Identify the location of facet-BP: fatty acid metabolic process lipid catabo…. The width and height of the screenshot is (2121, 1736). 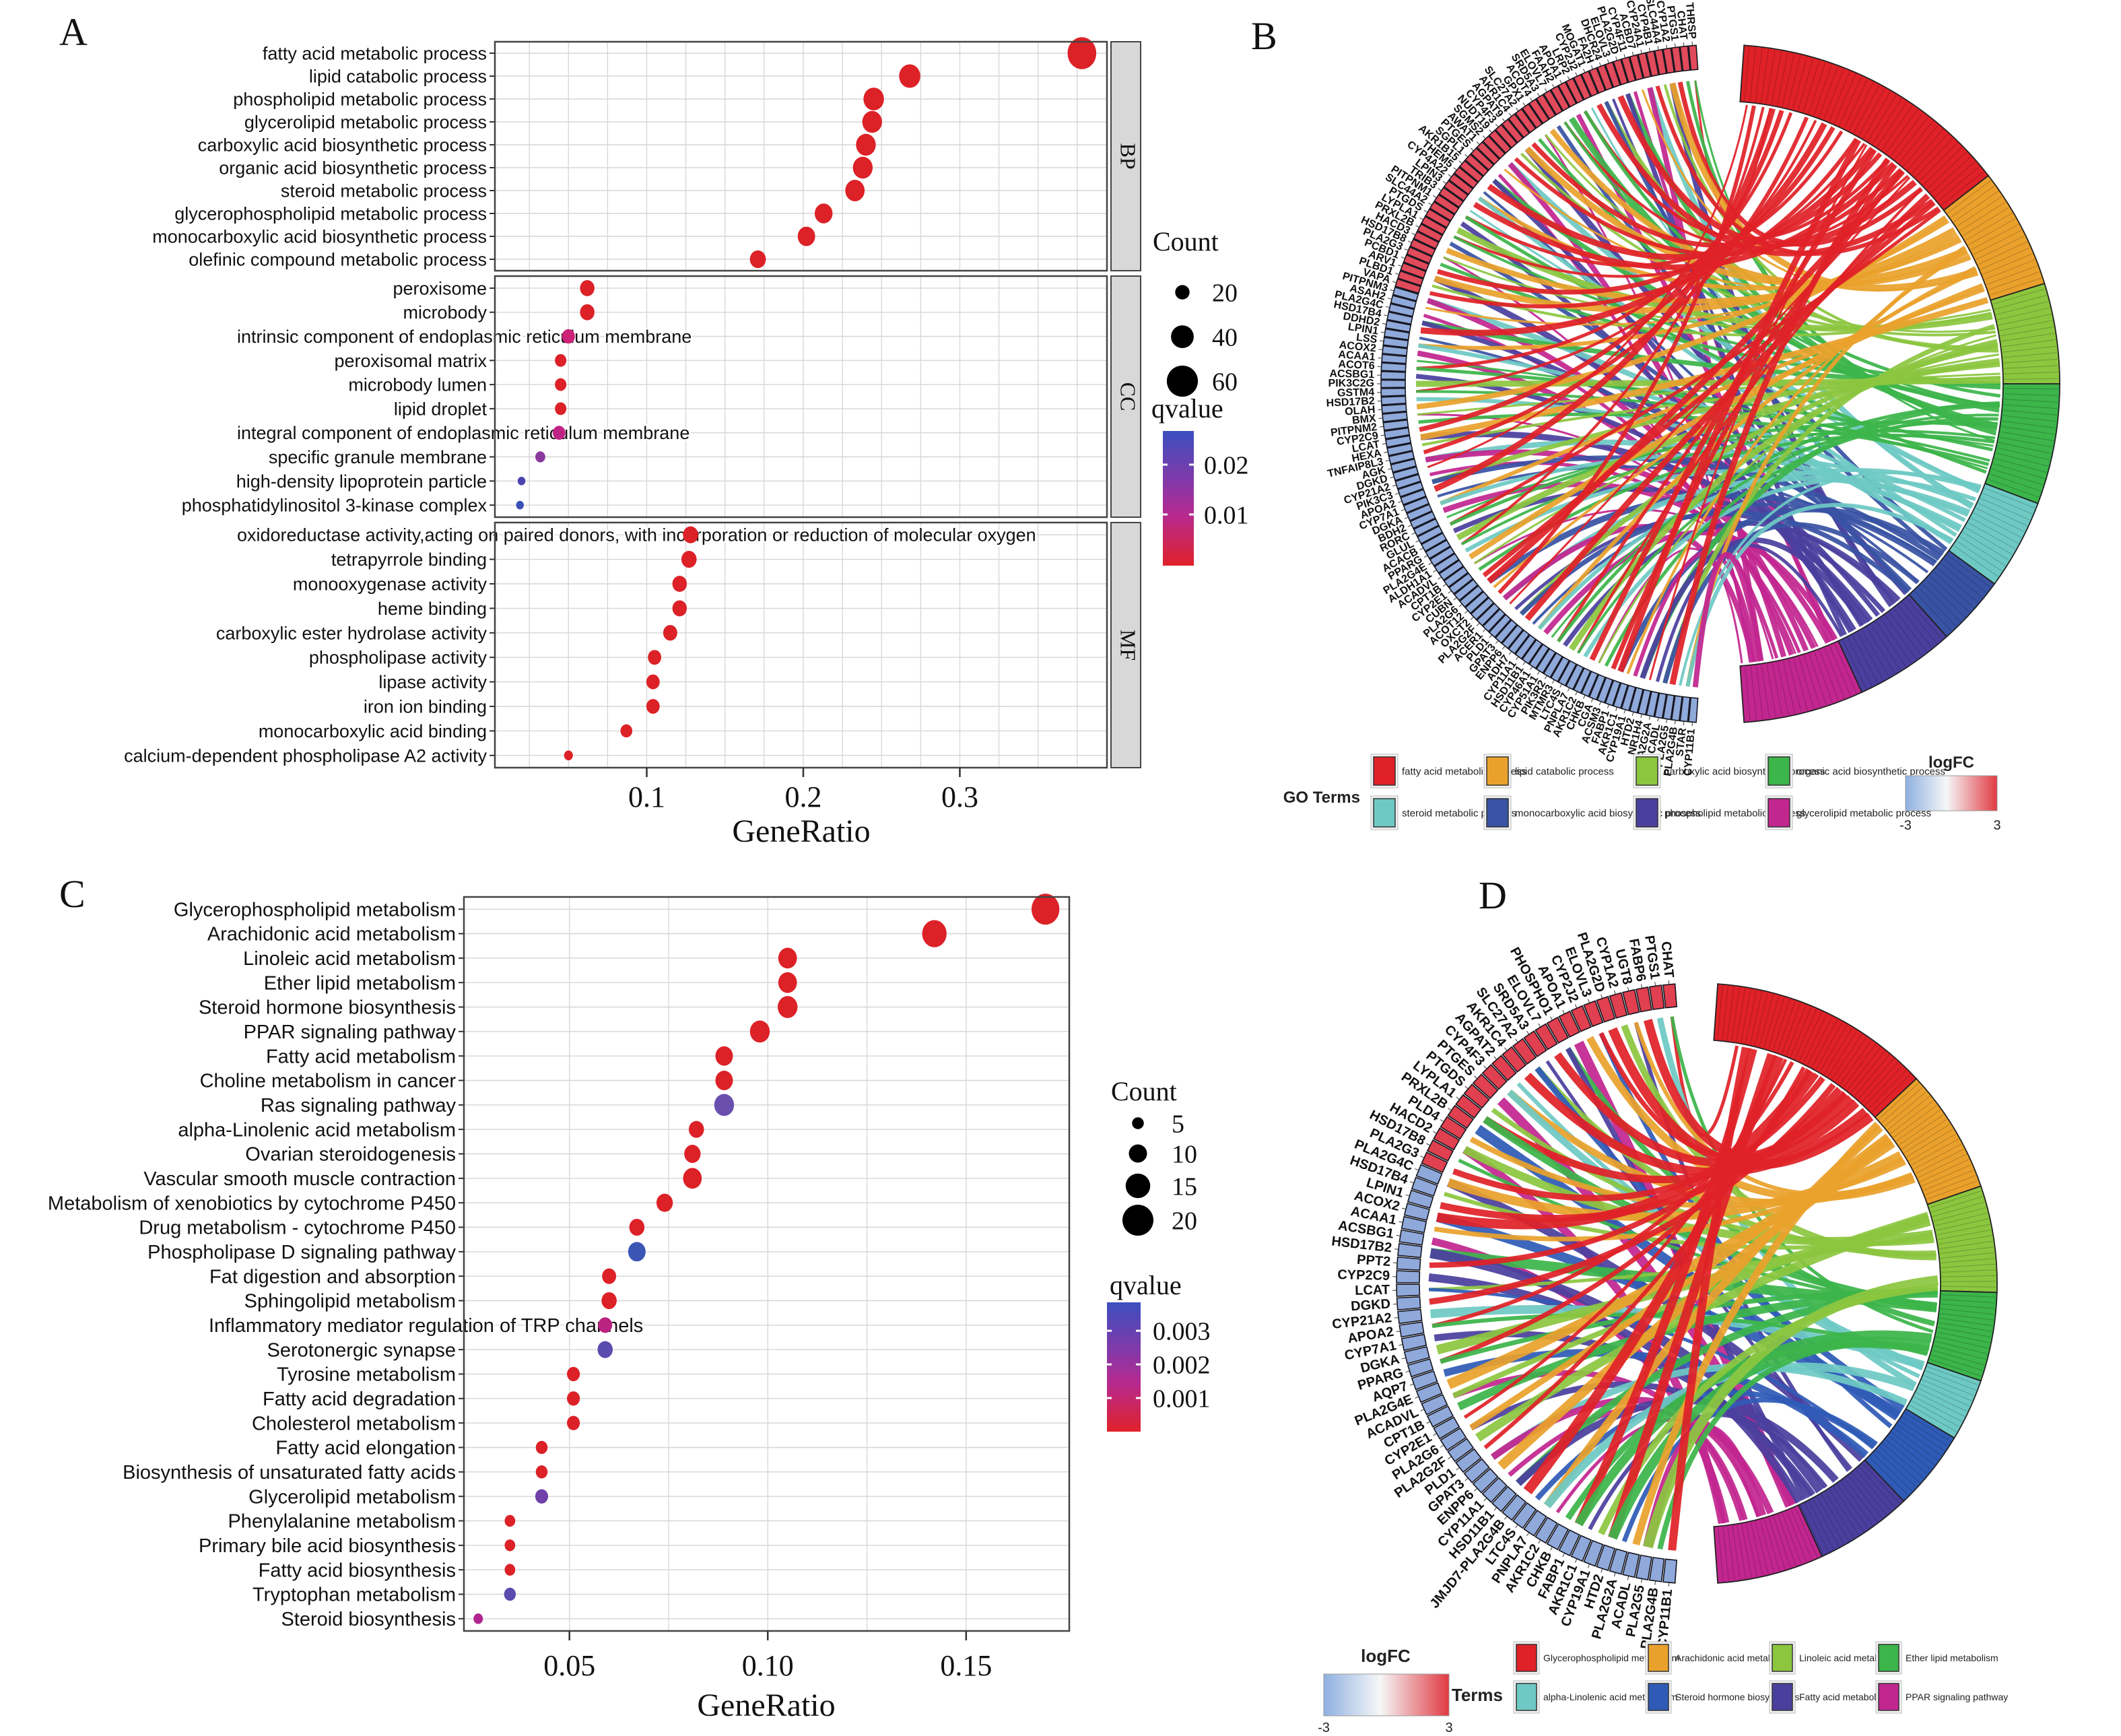
(646, 154).